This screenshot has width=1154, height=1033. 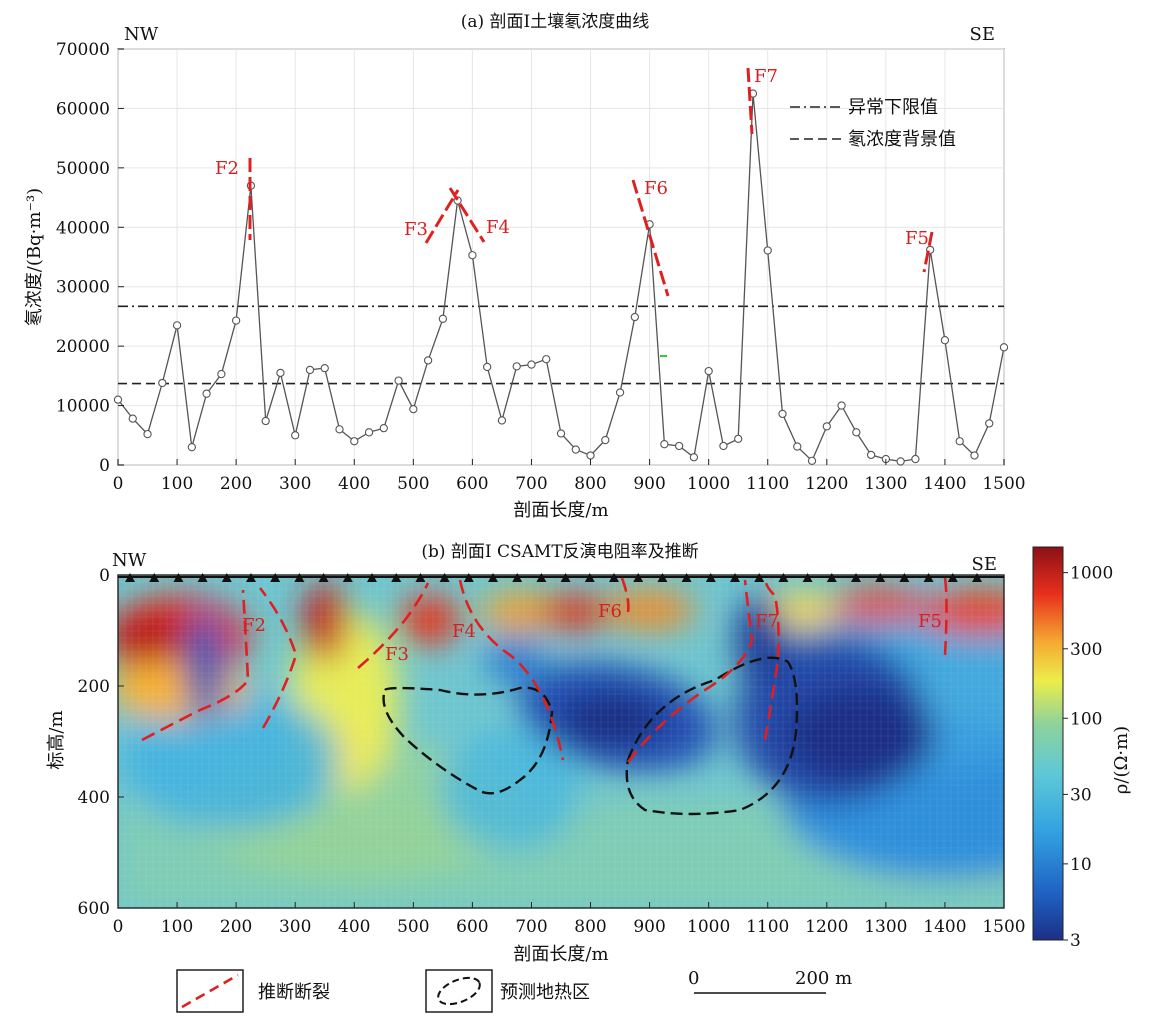 I want to click on fault-label-a-f4: F4, so click(x=498, y=227).